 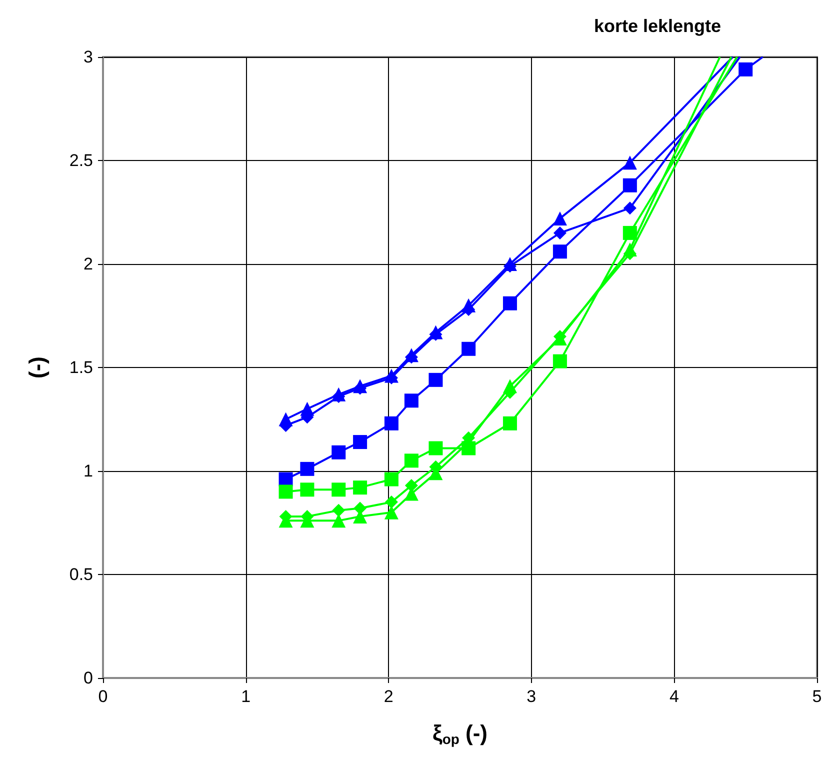 I want to click on y-tick-label: 0, so click(x=88, y=678).